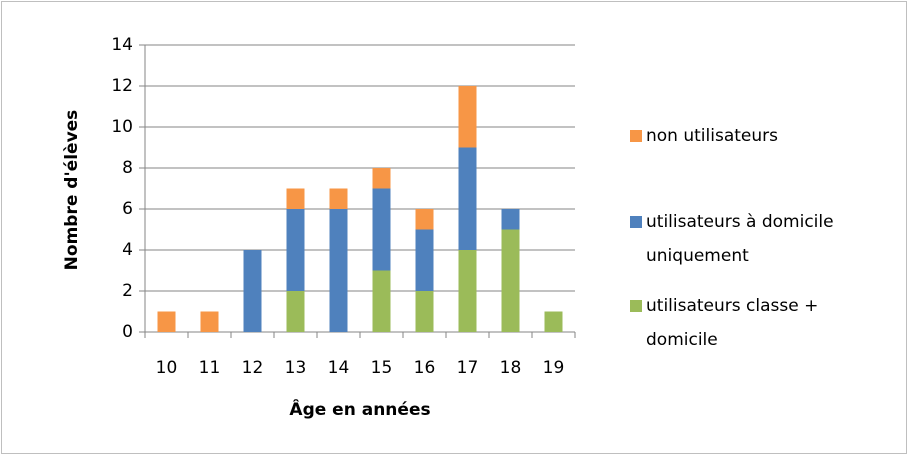 The height and width of the screenshot is (455, 908). I want to click on x-tick-label: 12, so click(253, 368).